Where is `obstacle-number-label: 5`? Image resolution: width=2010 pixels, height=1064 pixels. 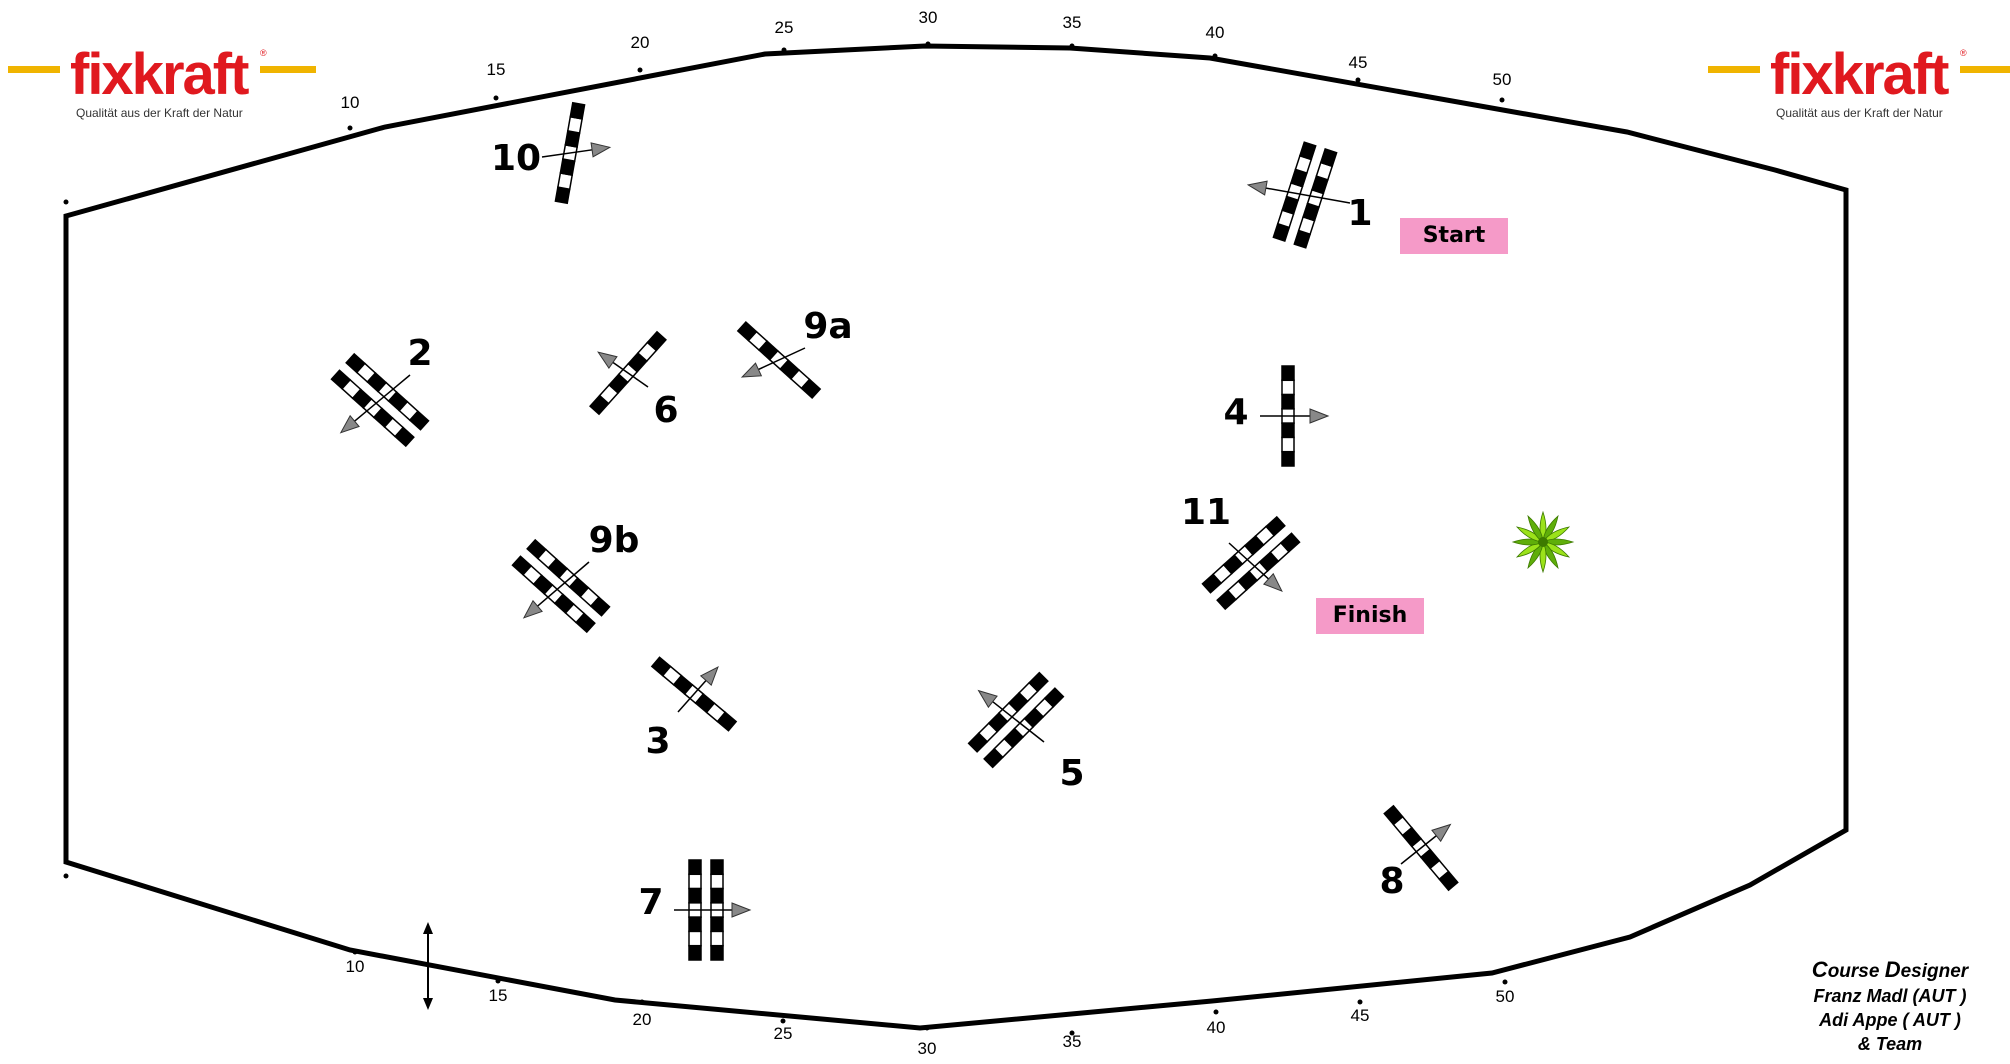 obstacle-number-label: 5 is located at coordinates (1071, 773).